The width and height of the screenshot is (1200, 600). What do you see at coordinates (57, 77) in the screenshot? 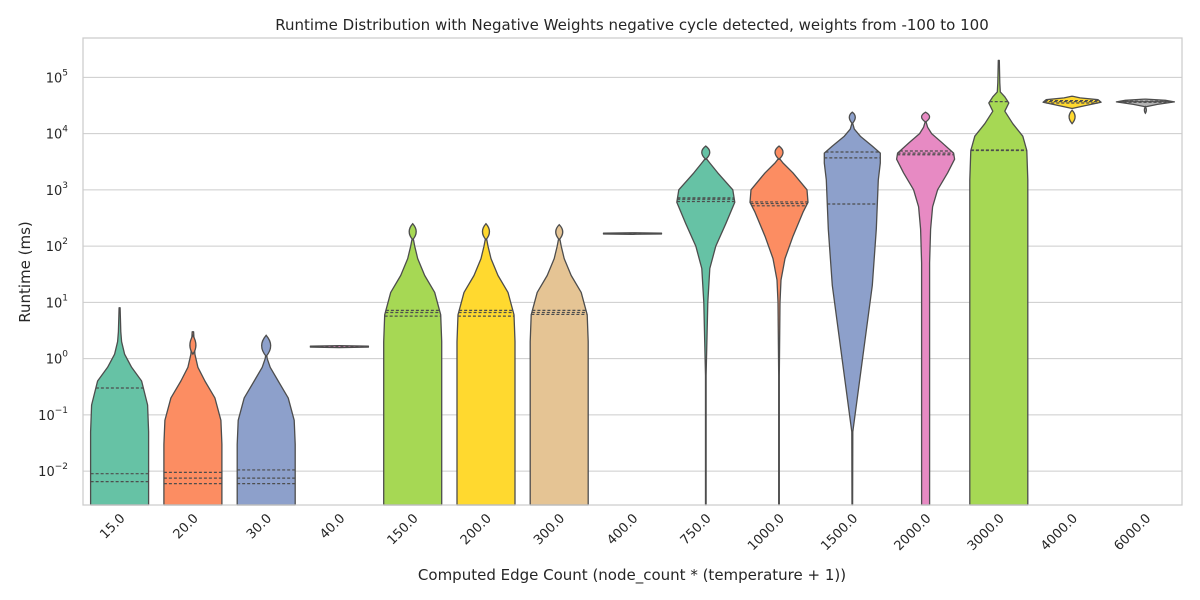
I see `y-tick-label: 10⁵` at bounding box center [57, 77].